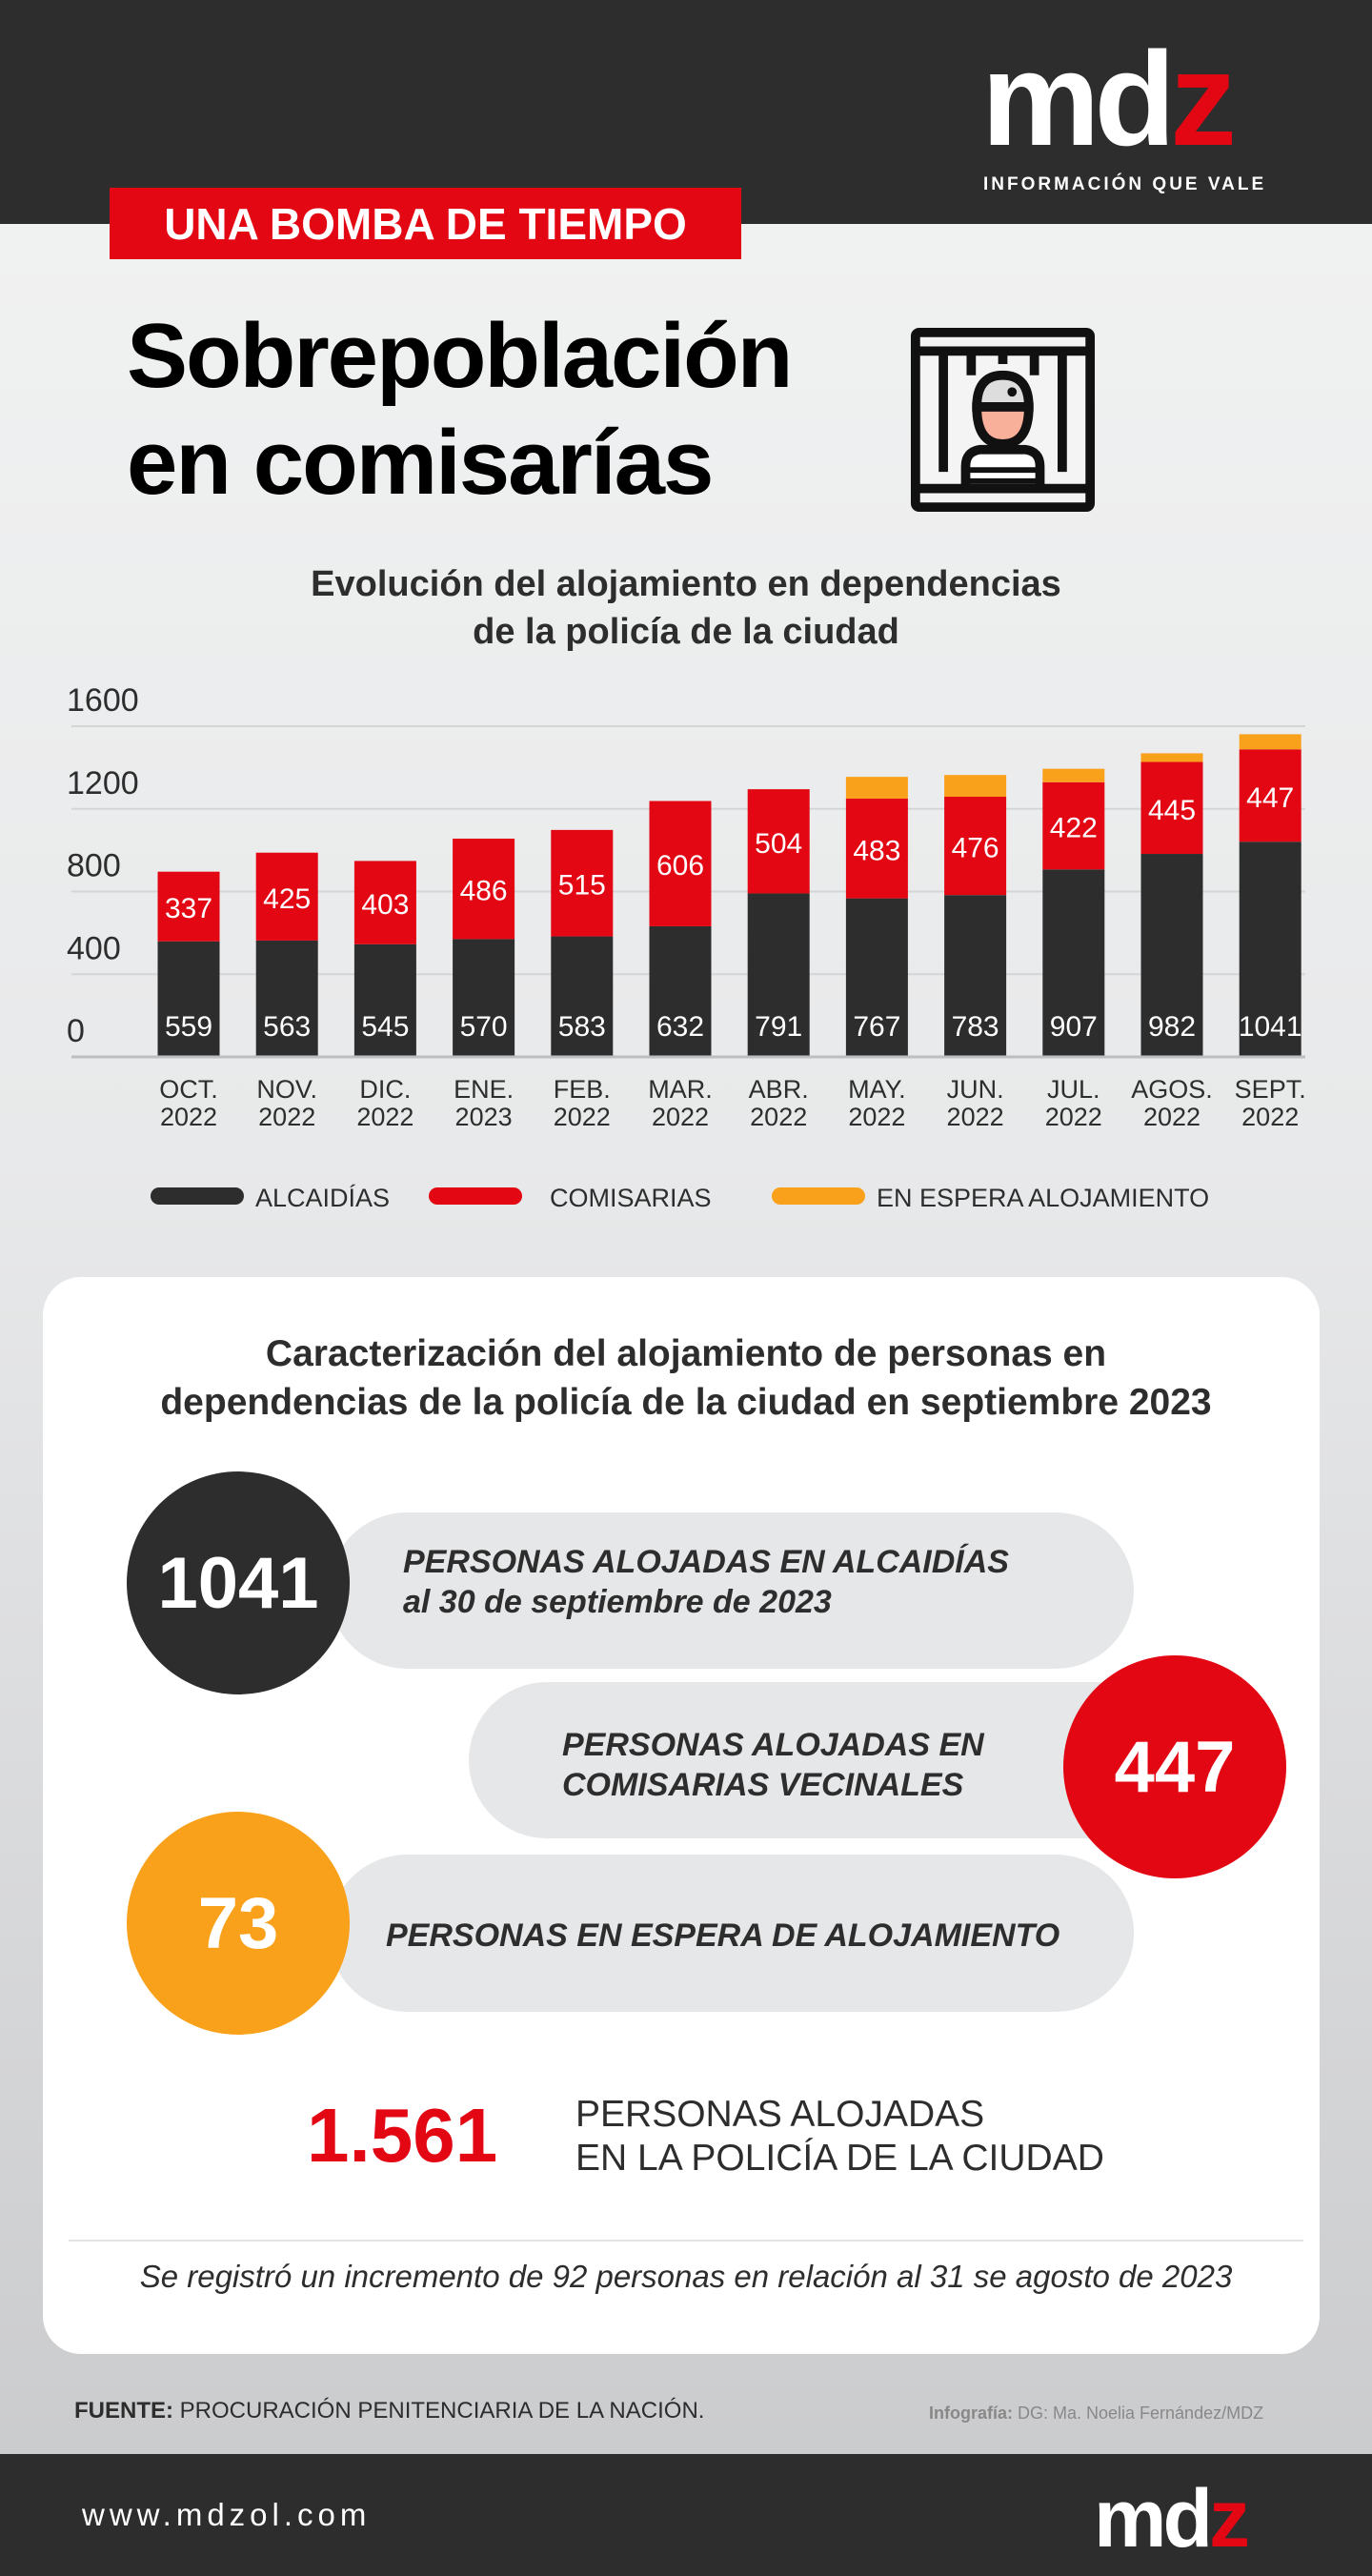 This screenshot has width=1372, height=2576. I want to click on x-tick-label: DIC., so click(385, 1089).